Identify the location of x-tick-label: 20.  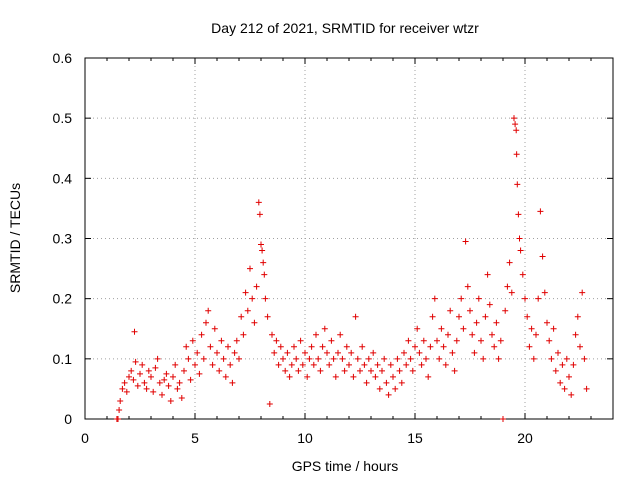
(525, 438).